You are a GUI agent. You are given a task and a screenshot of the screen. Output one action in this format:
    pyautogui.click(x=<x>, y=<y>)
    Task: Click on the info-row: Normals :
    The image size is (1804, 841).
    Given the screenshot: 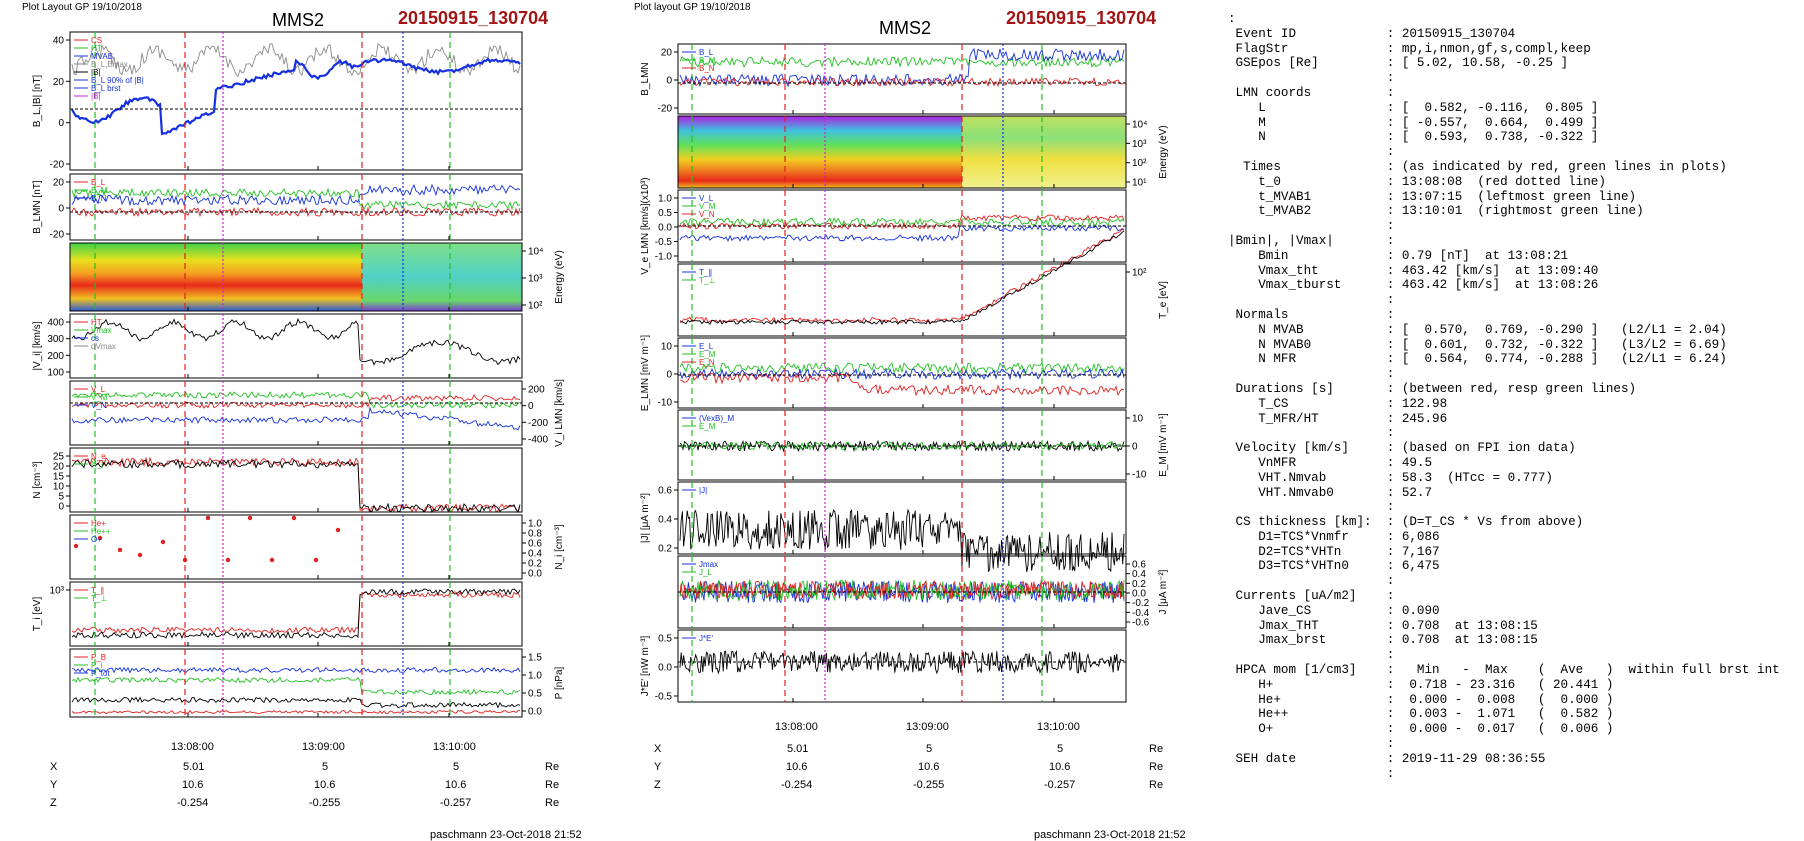 What is the action you would take?
    pyautogui.click(x=1311, y=314)
    